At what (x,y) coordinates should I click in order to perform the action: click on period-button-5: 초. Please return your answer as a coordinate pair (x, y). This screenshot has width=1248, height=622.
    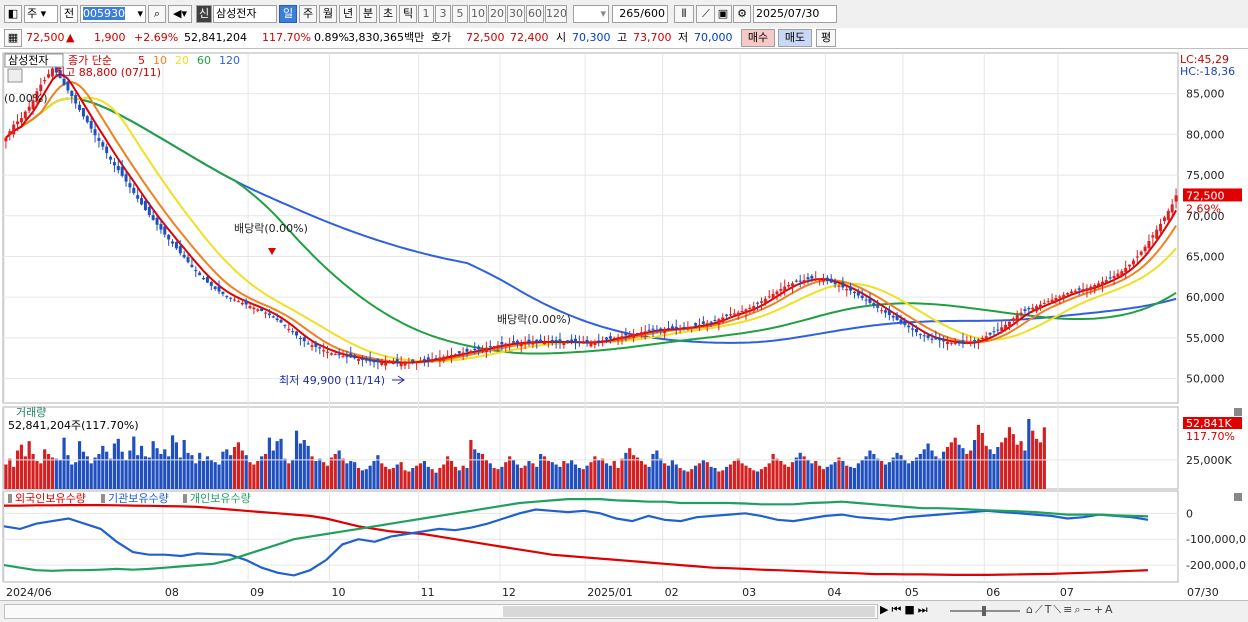
    Looking at the image, I should click on (388, 14).